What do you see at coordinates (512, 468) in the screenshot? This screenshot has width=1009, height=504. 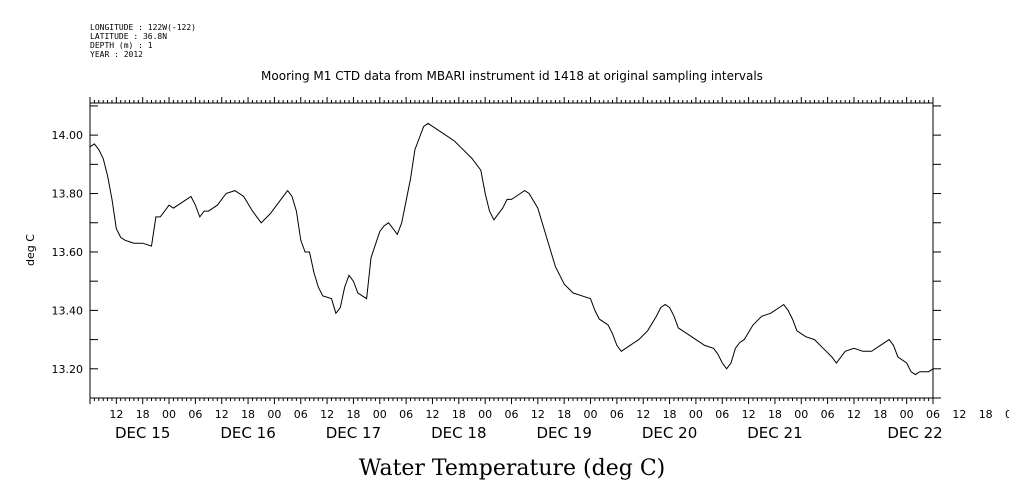 I see `x-axis-label: Water Temperature (deg C)` at bounding box center [512, 468].